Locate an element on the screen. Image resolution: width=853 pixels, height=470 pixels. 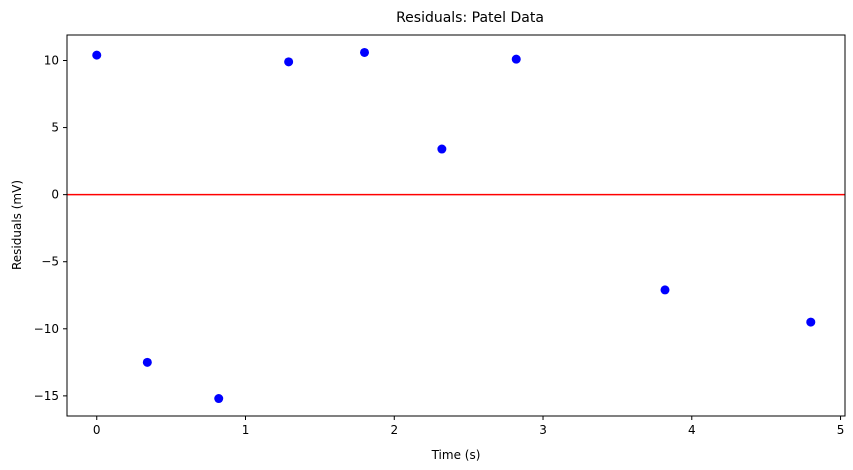
y-tick-label: −15 is located at coordinates (46, 396).